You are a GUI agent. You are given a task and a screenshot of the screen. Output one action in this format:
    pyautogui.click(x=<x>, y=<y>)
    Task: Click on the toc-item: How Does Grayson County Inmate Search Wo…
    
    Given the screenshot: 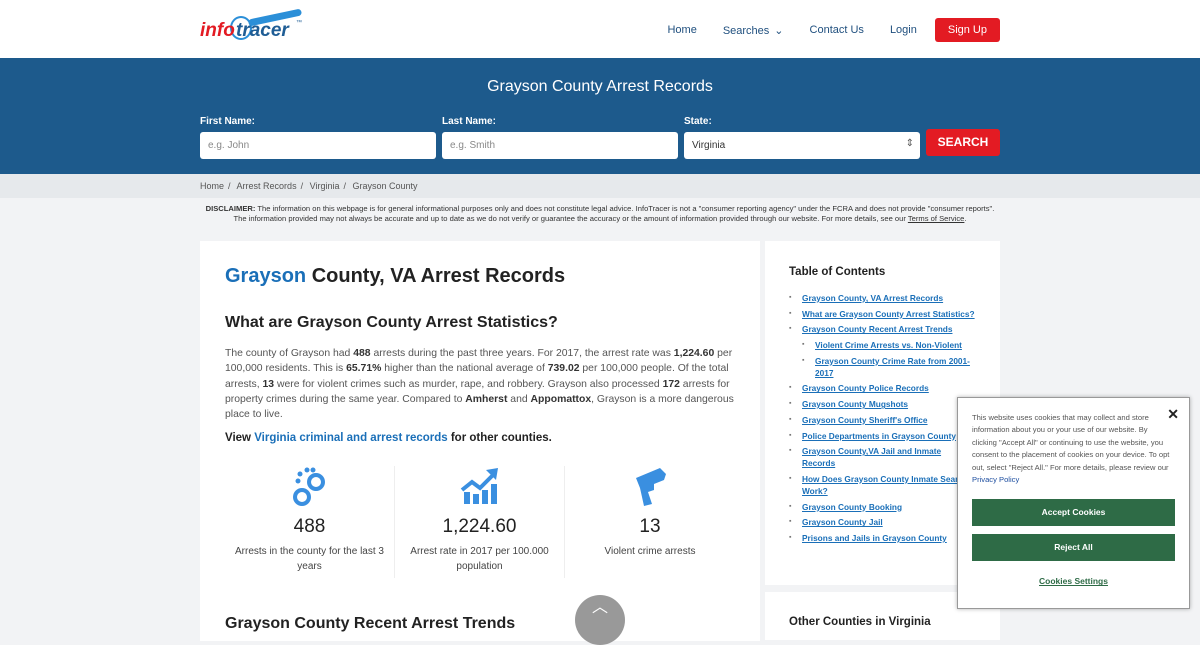 What is the action you would take?
    pyautogui.click(x=882, y=485)
    